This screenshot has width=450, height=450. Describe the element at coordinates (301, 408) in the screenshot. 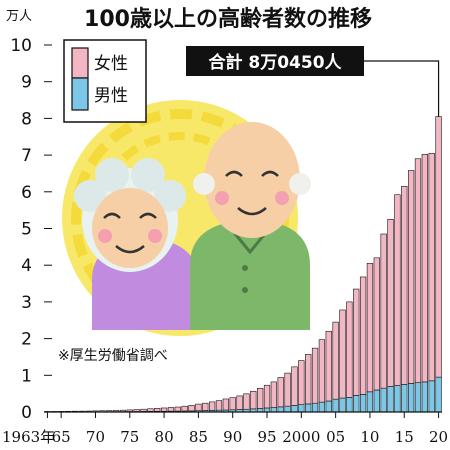

I see `bar-male-2000` at that location.